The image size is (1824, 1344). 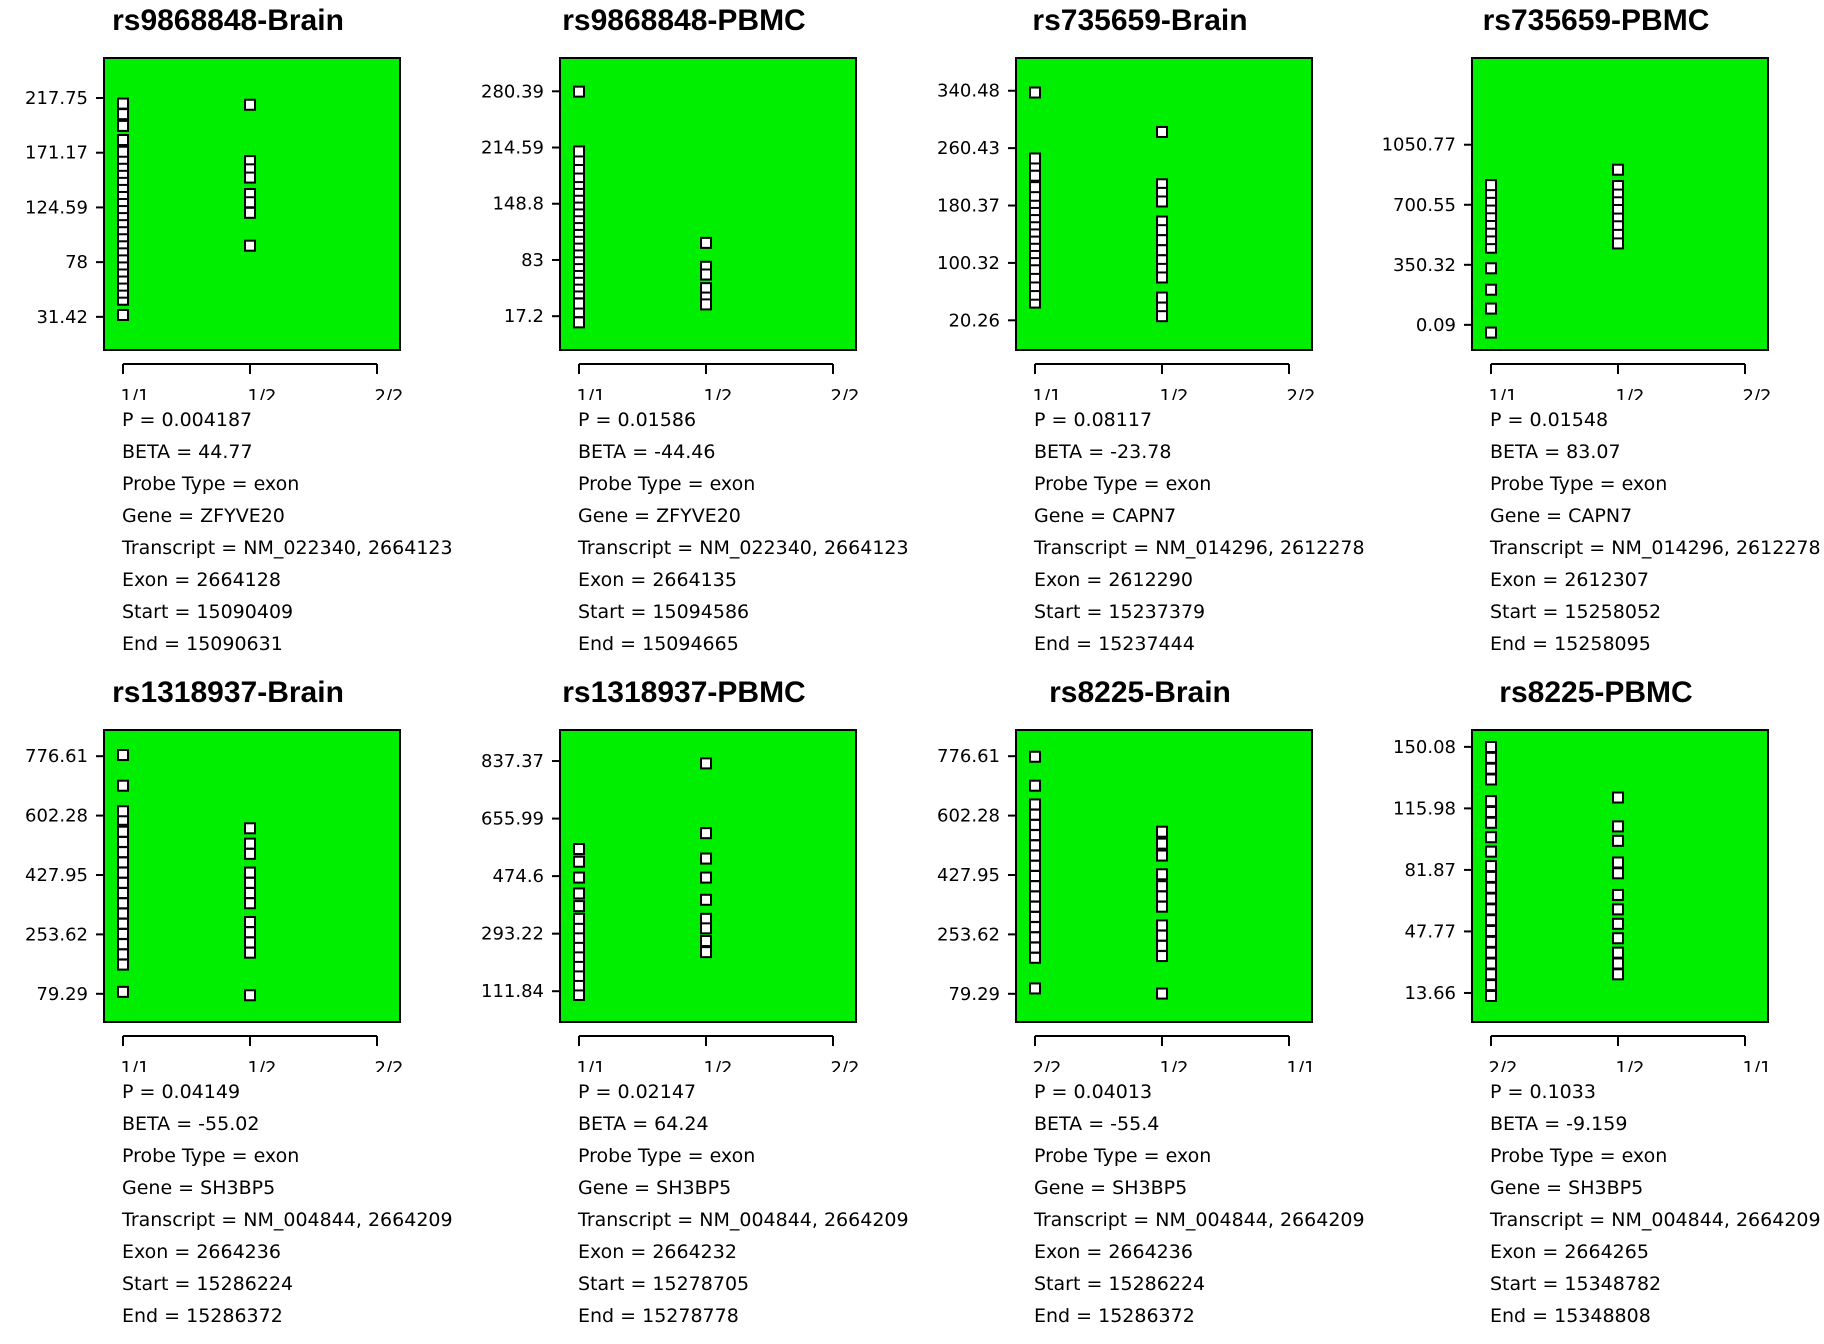 I want to click on y-tick-label: 837.37, so click(x=512, y=761).